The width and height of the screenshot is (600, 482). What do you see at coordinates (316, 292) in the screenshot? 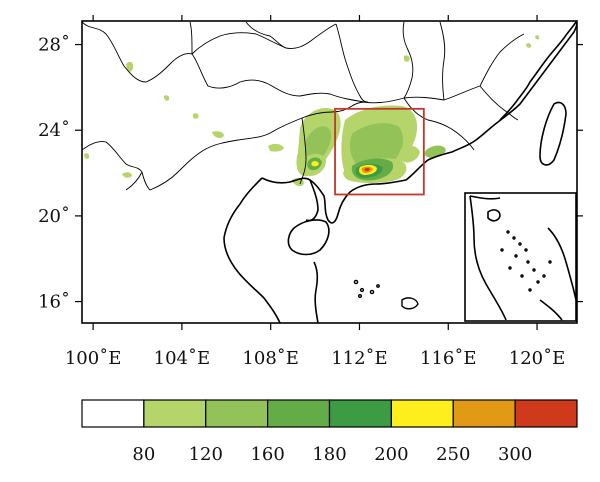
I see `vietnam-coast` at bounding box center [316, 292].